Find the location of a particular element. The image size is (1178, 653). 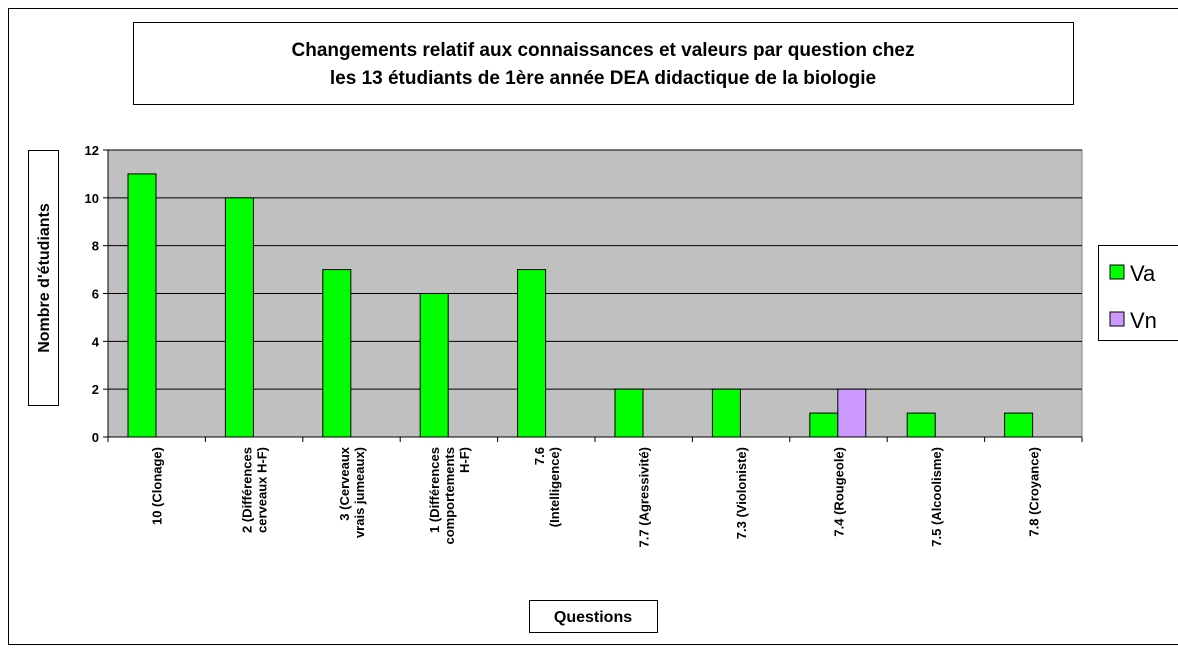

x-tick-label: 7.6(Intelligence) is located at coordinates (547, 487).